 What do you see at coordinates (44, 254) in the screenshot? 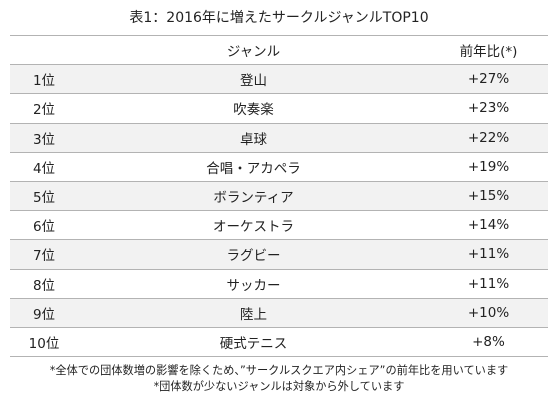
I see `rank-cell: 7位` at bounding box center [44, 254].